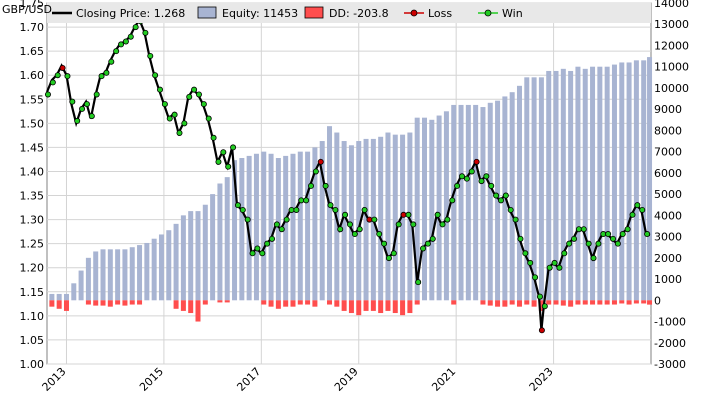 The image size is (701, 405). Describe the element at coordinates (32, 5) in the screenshot. I see `left-tick-label: 1.75` at that location.